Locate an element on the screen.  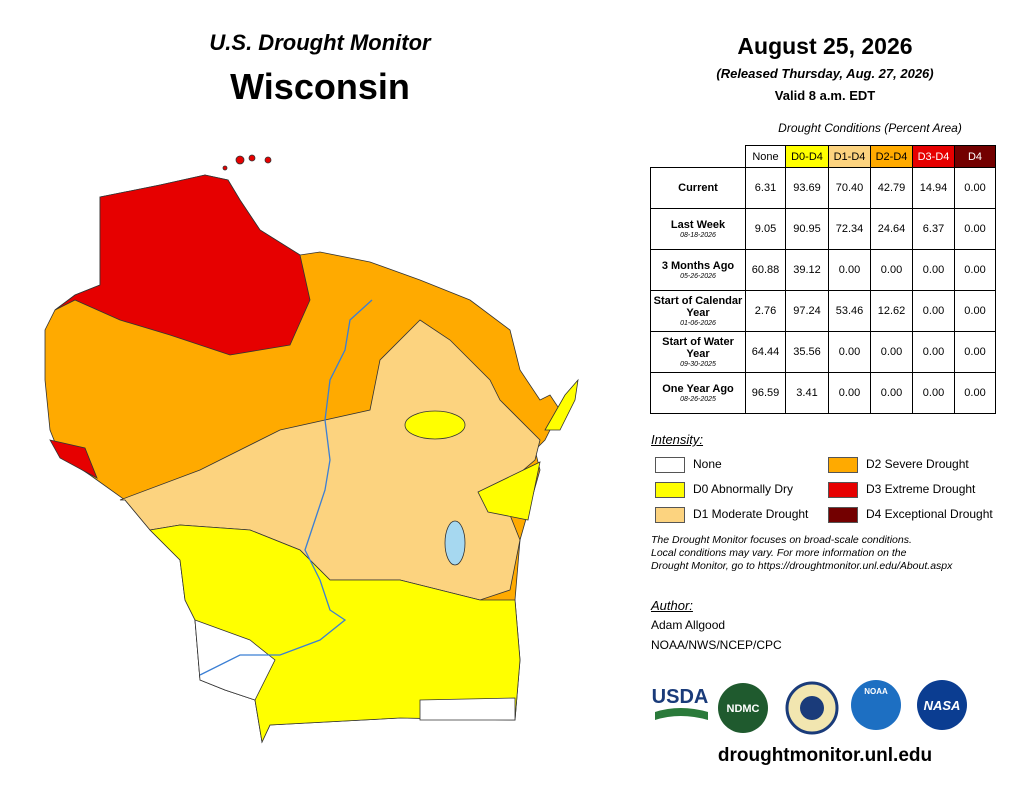
column-header: D3-D4 is located at coordinates (933, 156).